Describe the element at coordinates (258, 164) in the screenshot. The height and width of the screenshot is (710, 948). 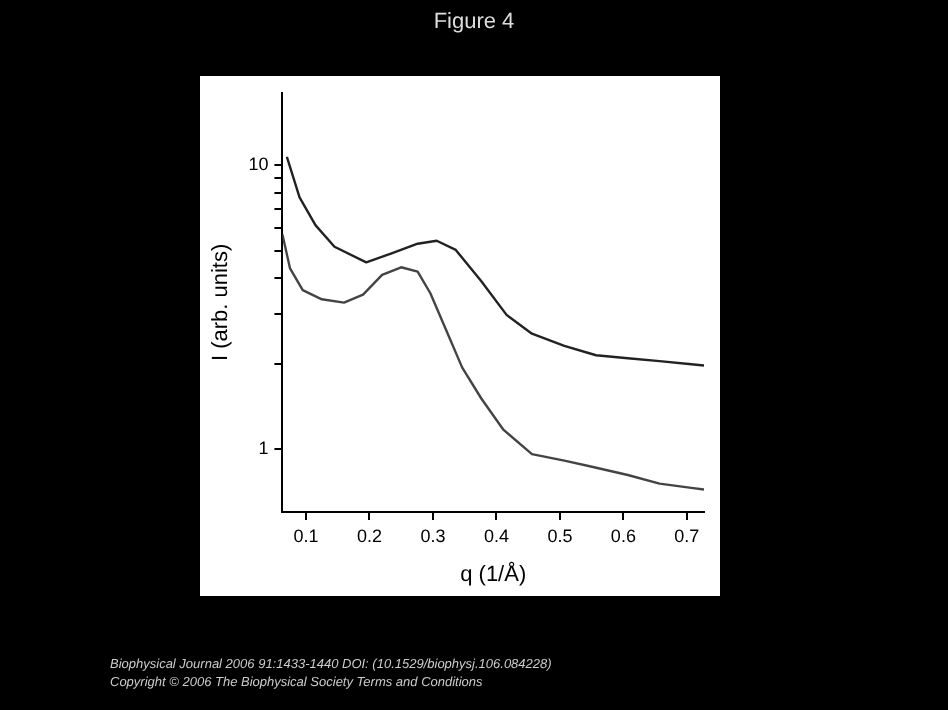
I see `y-tick-label: 10` at that location.